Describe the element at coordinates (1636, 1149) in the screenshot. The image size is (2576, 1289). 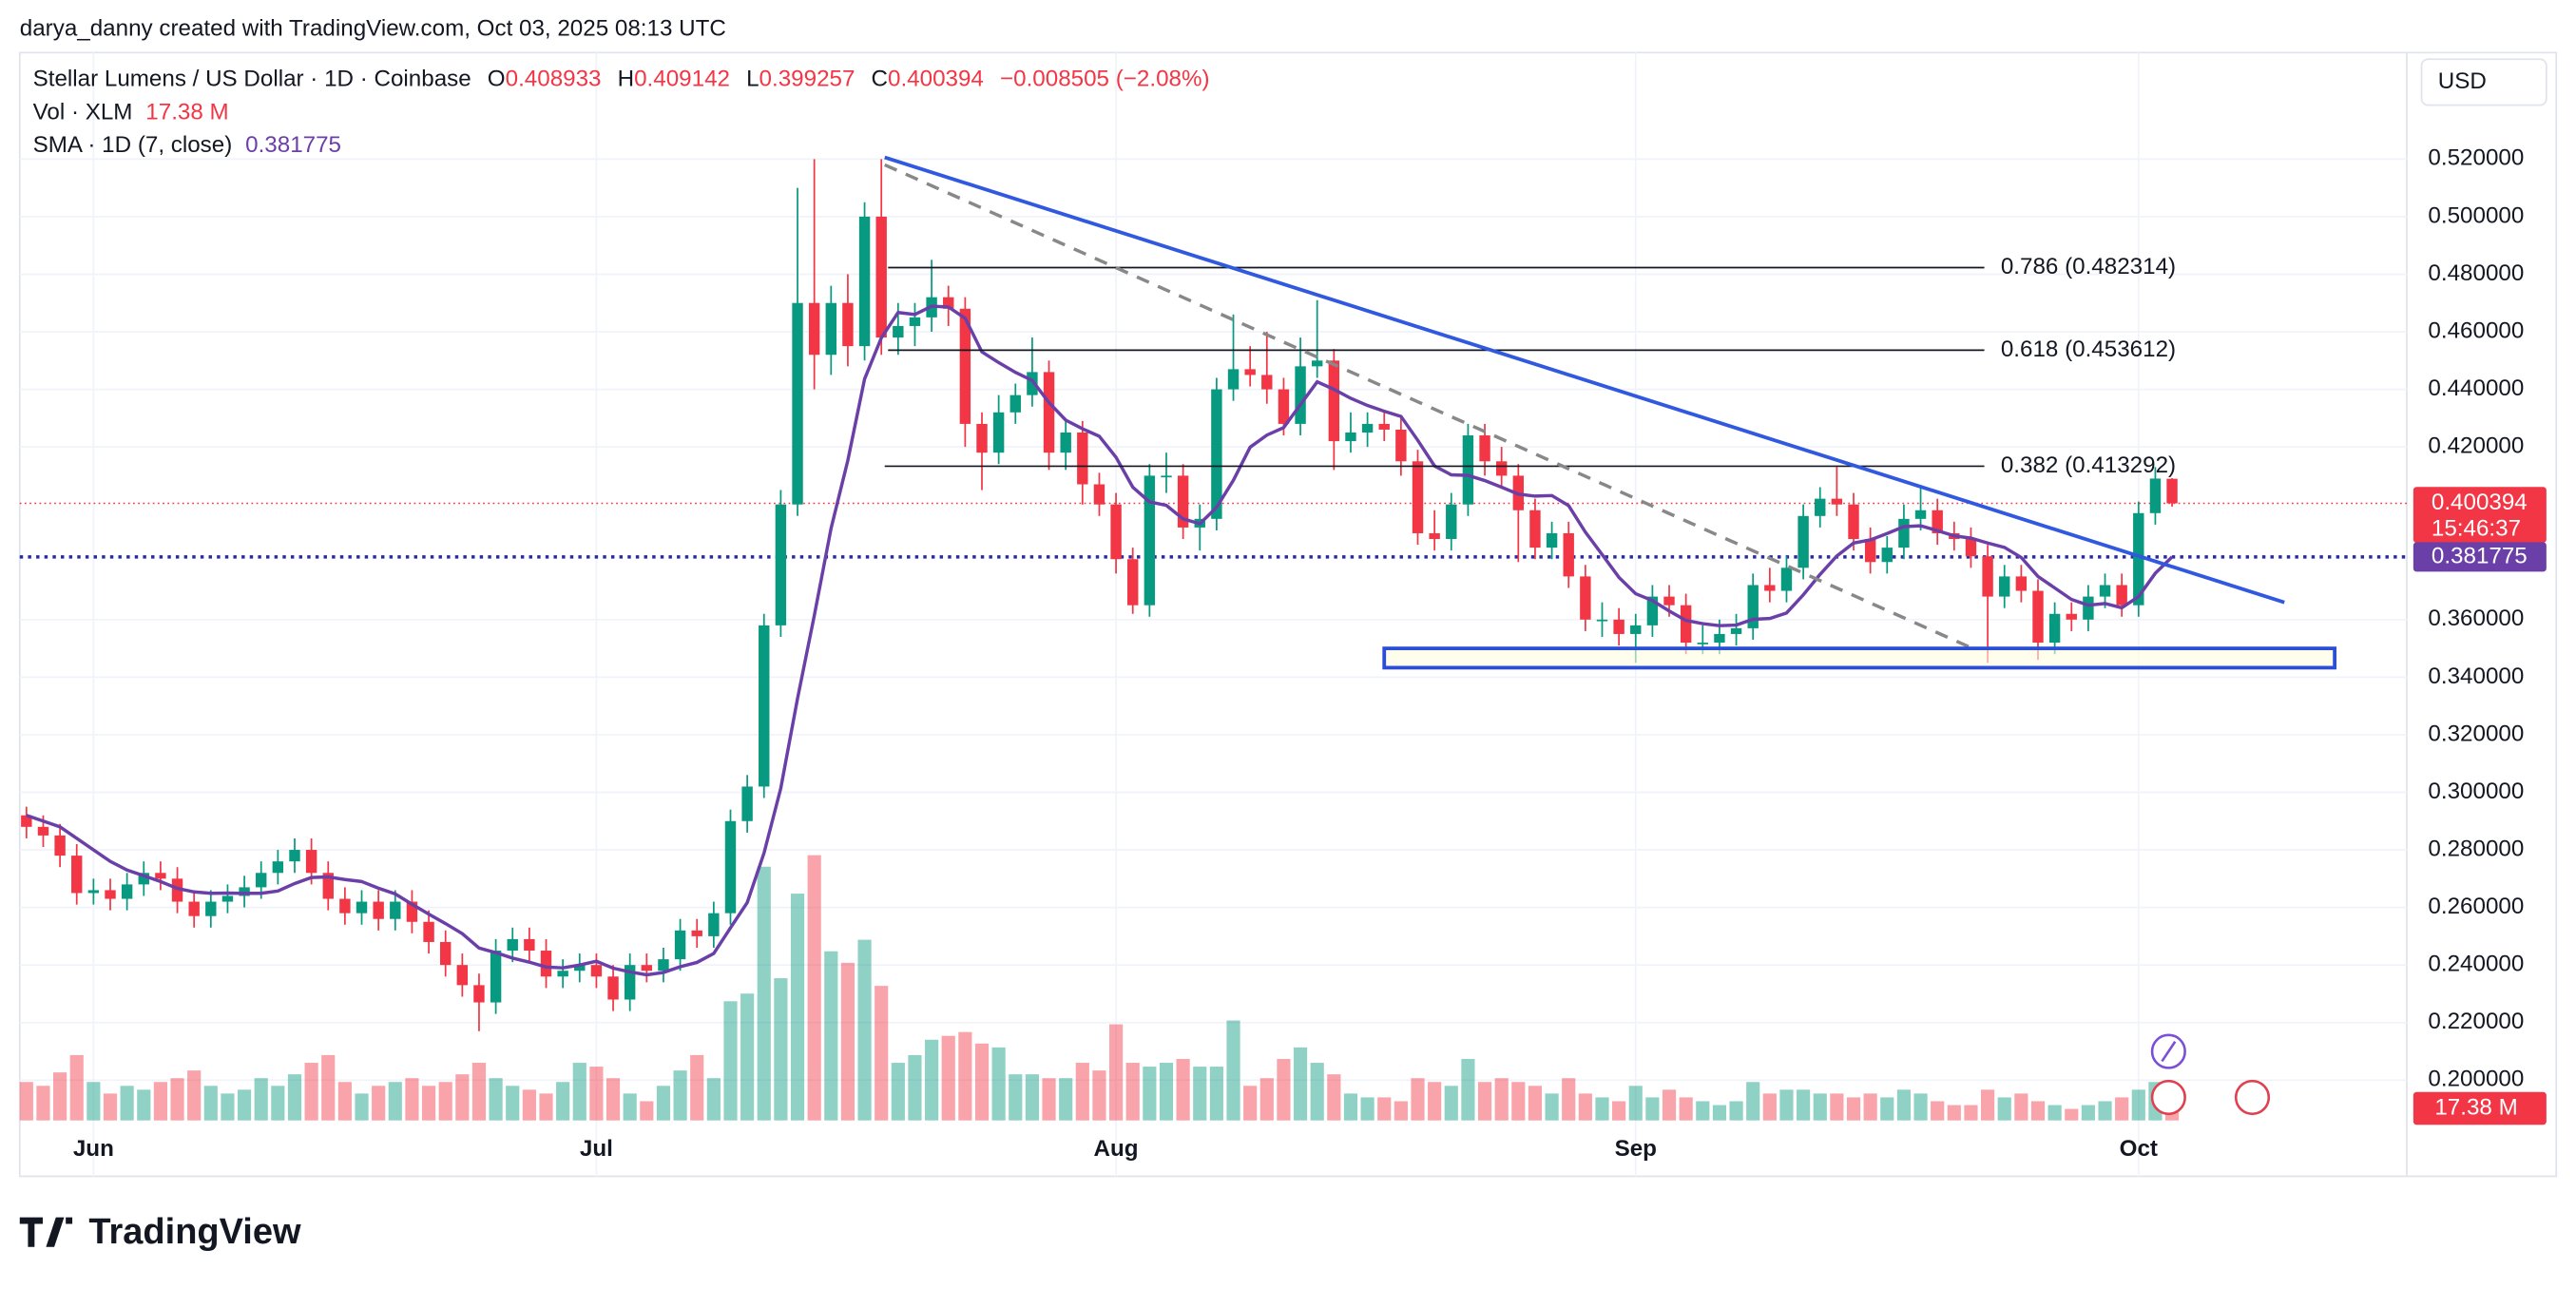
I see `x-tick-label: Sep` at that location.